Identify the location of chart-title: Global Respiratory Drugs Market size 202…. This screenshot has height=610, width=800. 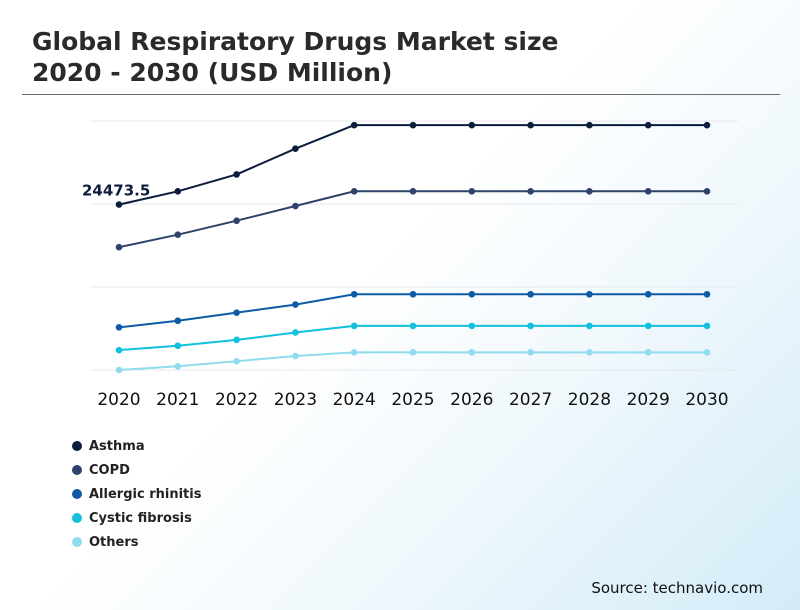
(295, 57).